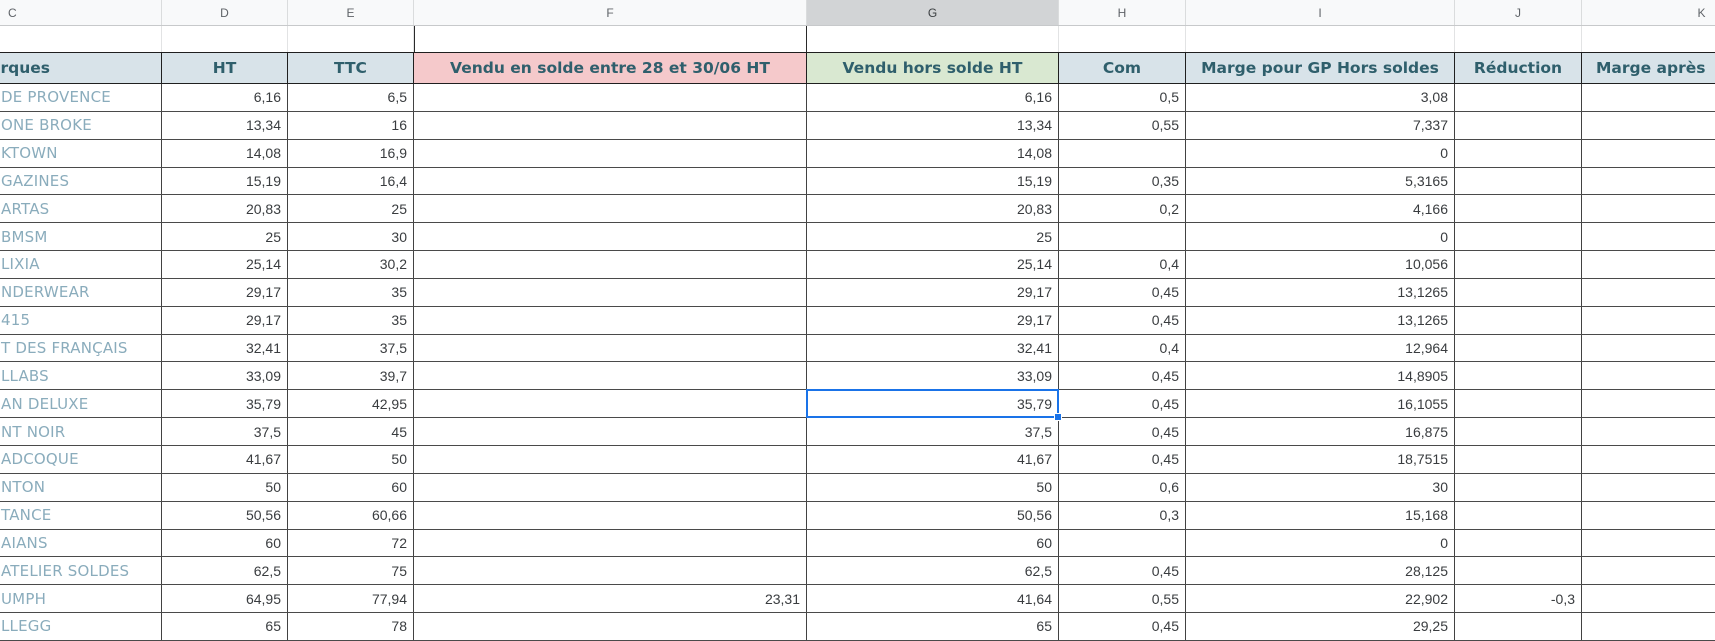  Describe the element at coordinates (81, 12) in the screenshot. I see `column-letter-c: C` at that location.